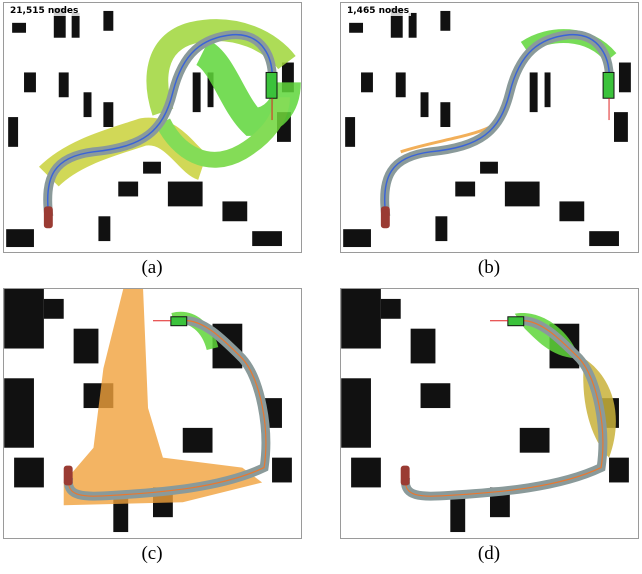  I want to click on node-count-label: 1,465 nodes, so click(378, 11).